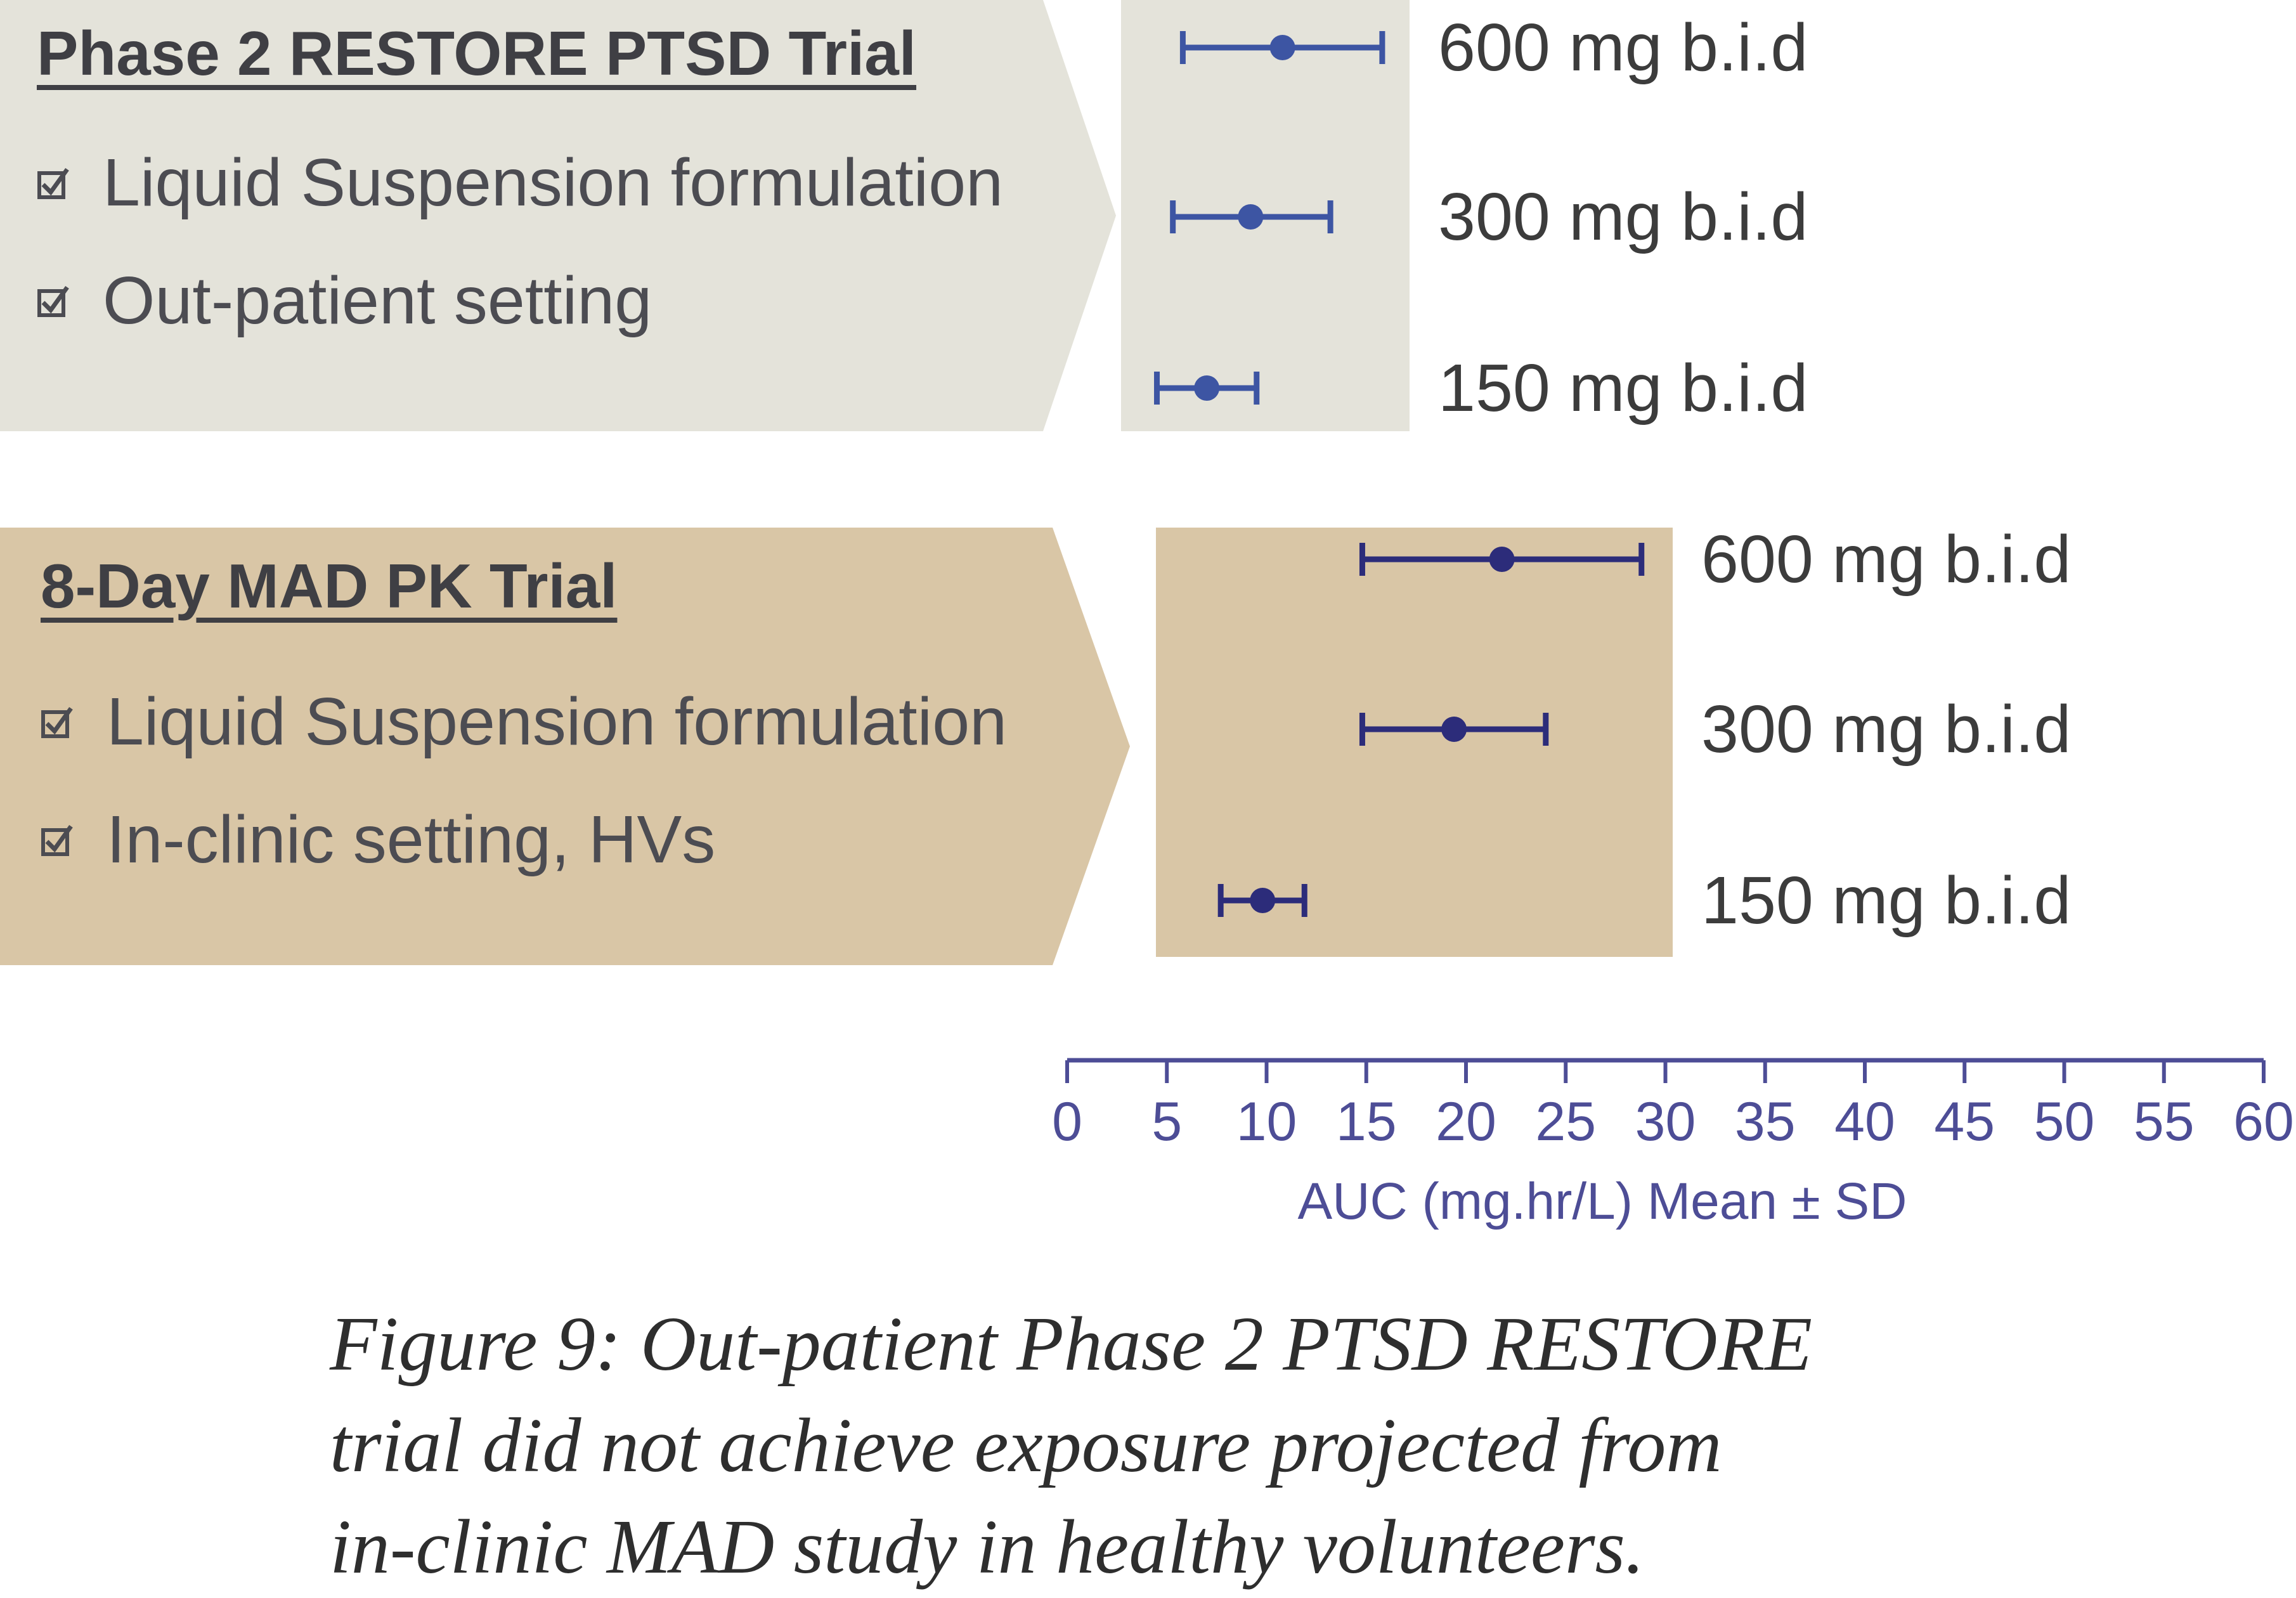  Describe the element at coordinates (377, 300) in the screenshot. I see `bullet-label: Out-patient setting` at that location.